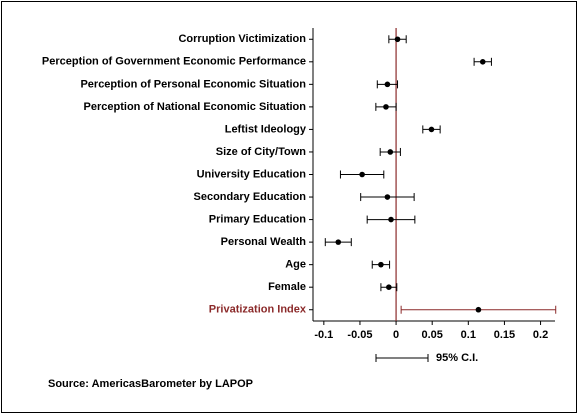 The height and width of the screenshot is (415, 579). What do you see at coordinates (457, 358) in the screenshot?
I see `legend-label: 95% C.I.` at bounding box center [457, 358].